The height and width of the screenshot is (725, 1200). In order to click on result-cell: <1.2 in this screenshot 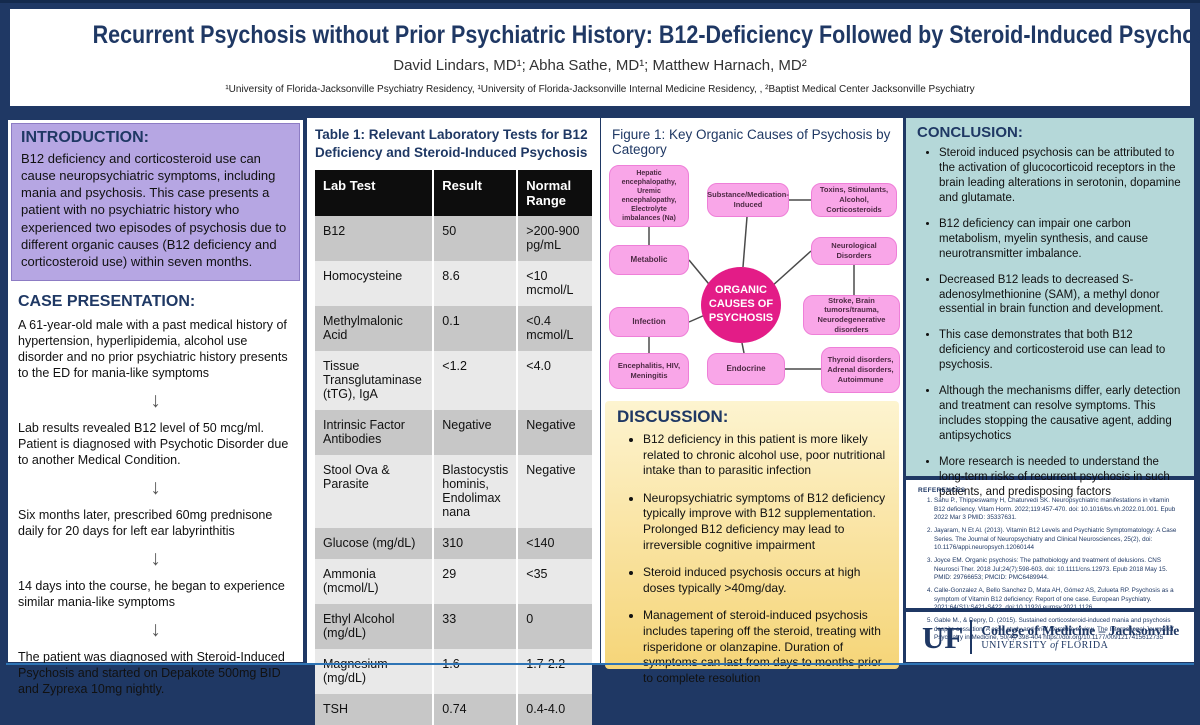, I will do `click(475, 381)`.